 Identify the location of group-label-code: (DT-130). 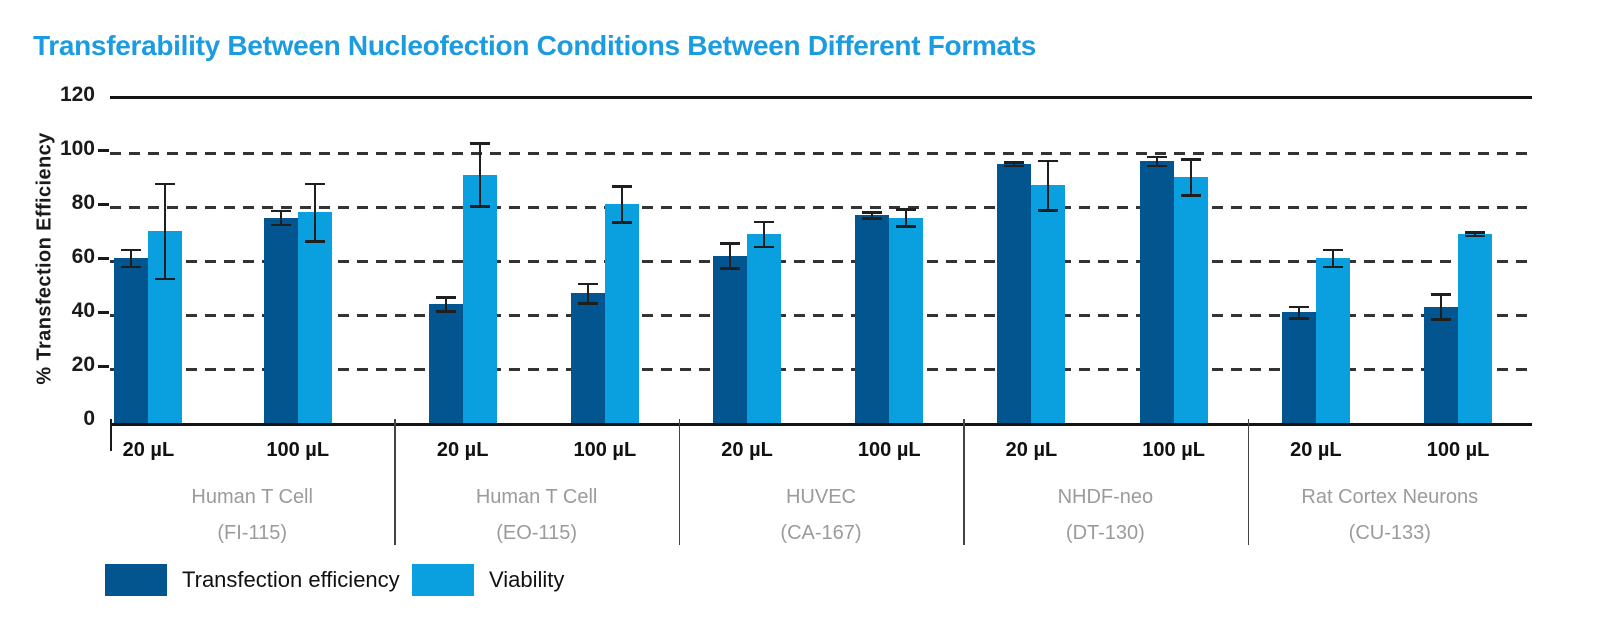
(1105, 533).